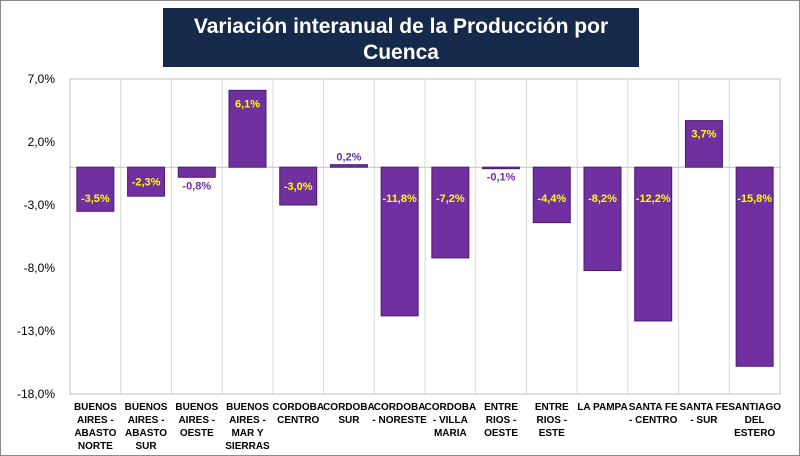  Describe the element at coordinates (552, 420) in the screenshot. I see `x-tick-label: ENTRE RIOS -ESTE` at that location.